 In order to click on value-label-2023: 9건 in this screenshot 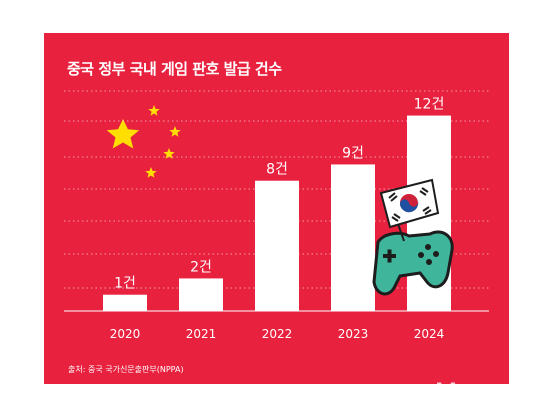, I will do `click(353, 153)`.